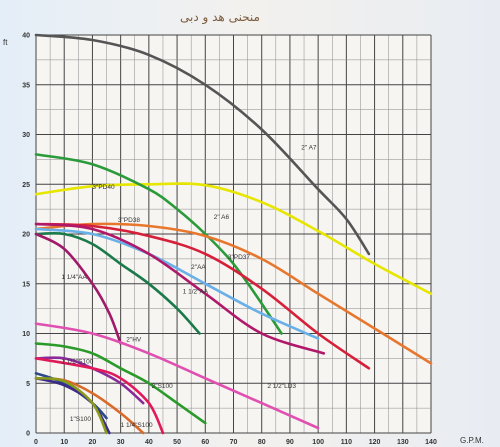 This screenshot has height=447, width=500. Describe the element at coordinates (26, 85) in the screenshot. I see `y-tick-label: 35` at that location.